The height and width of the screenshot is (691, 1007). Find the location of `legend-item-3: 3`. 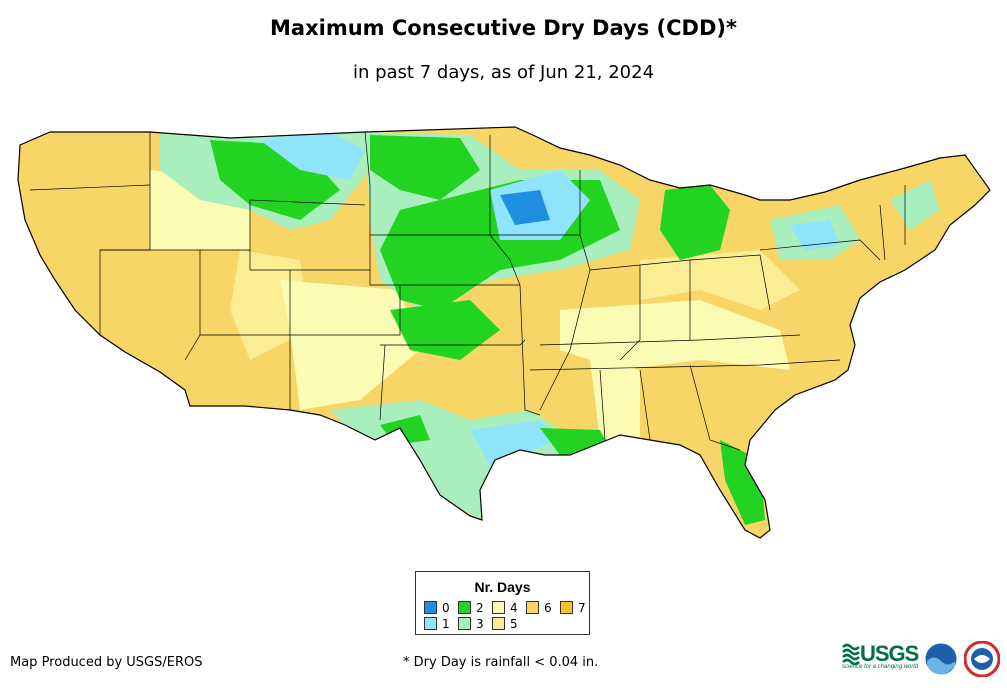

legend-item-3: 3 is located at coordinates (471, 624).